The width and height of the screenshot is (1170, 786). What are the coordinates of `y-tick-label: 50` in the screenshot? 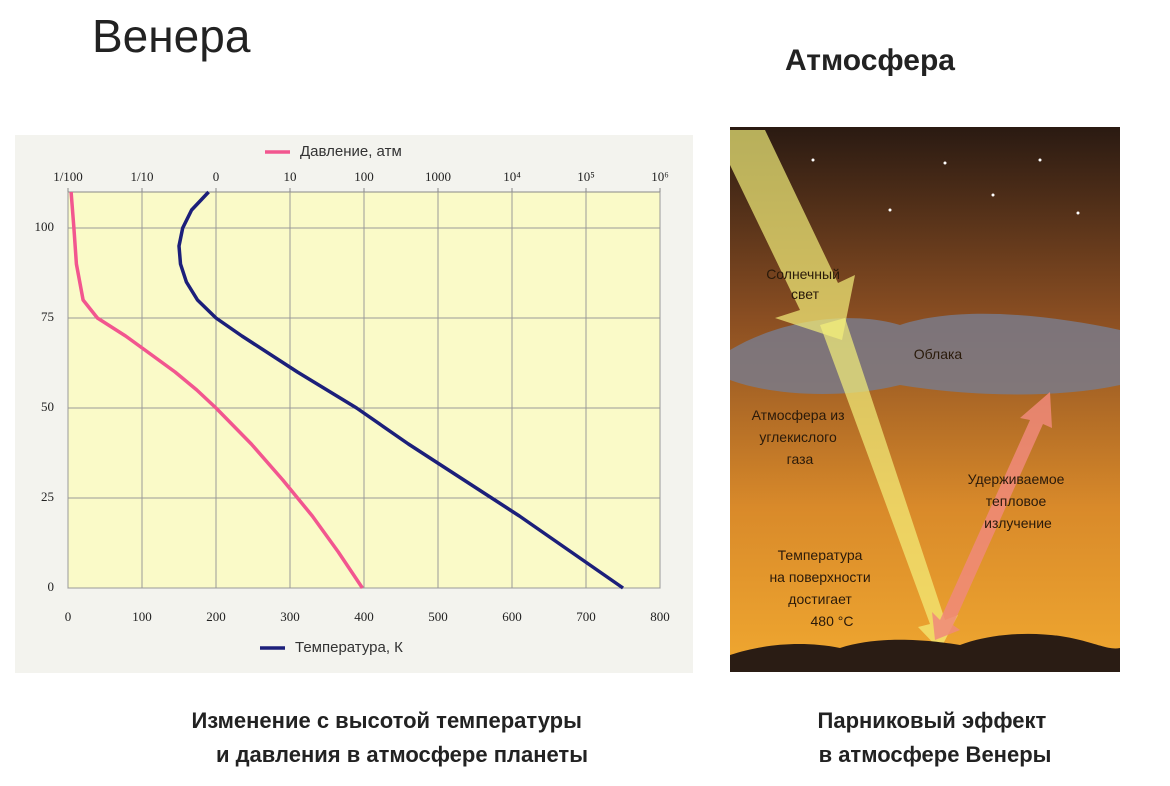 It's located at (47, 406).